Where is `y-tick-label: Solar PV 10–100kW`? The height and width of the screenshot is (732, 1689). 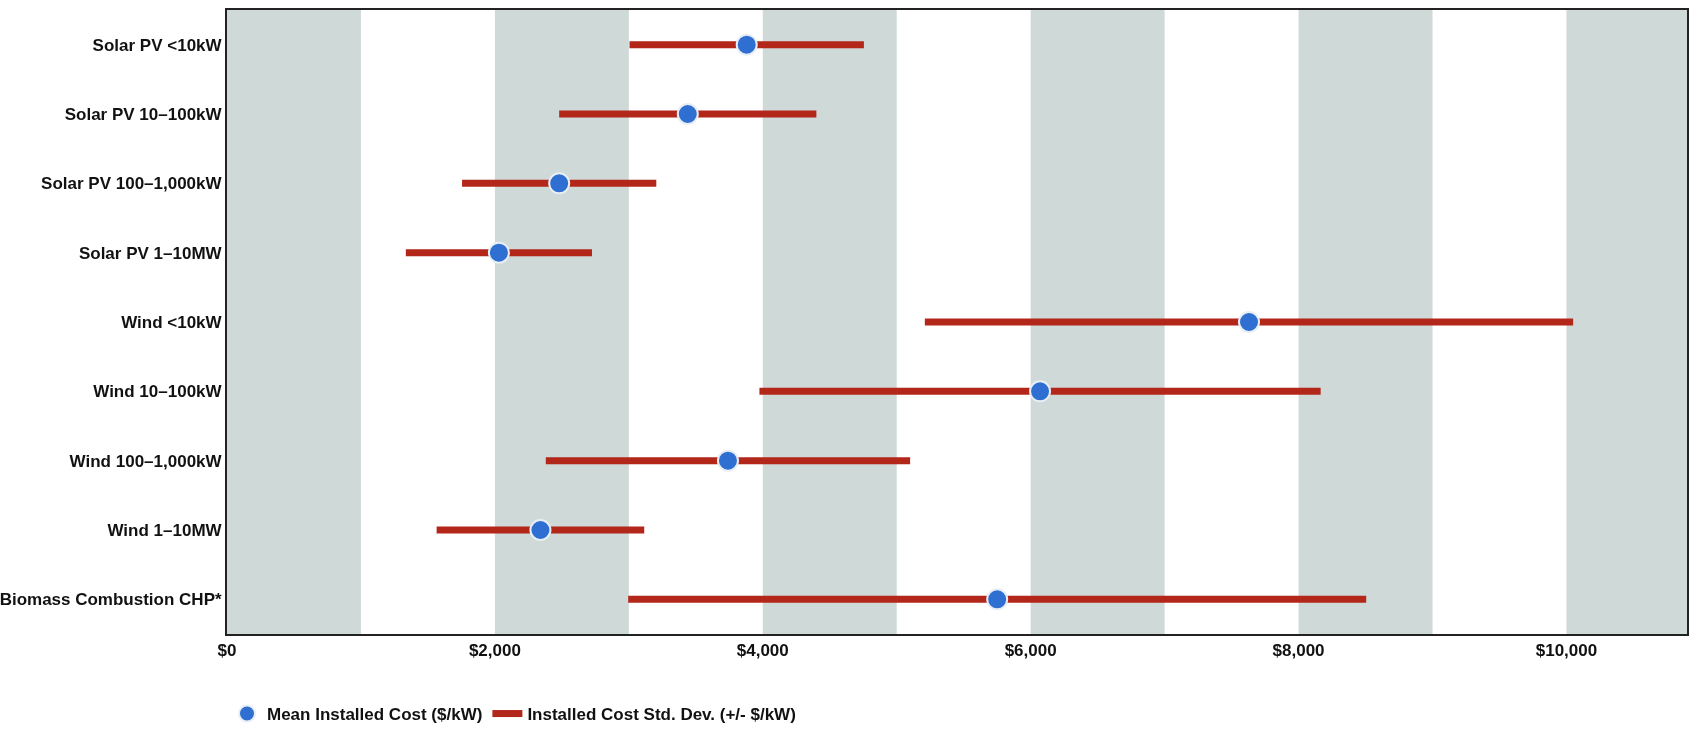 y-tick-label: Solar PV 10–100kW is located at coordinates (143, 114).